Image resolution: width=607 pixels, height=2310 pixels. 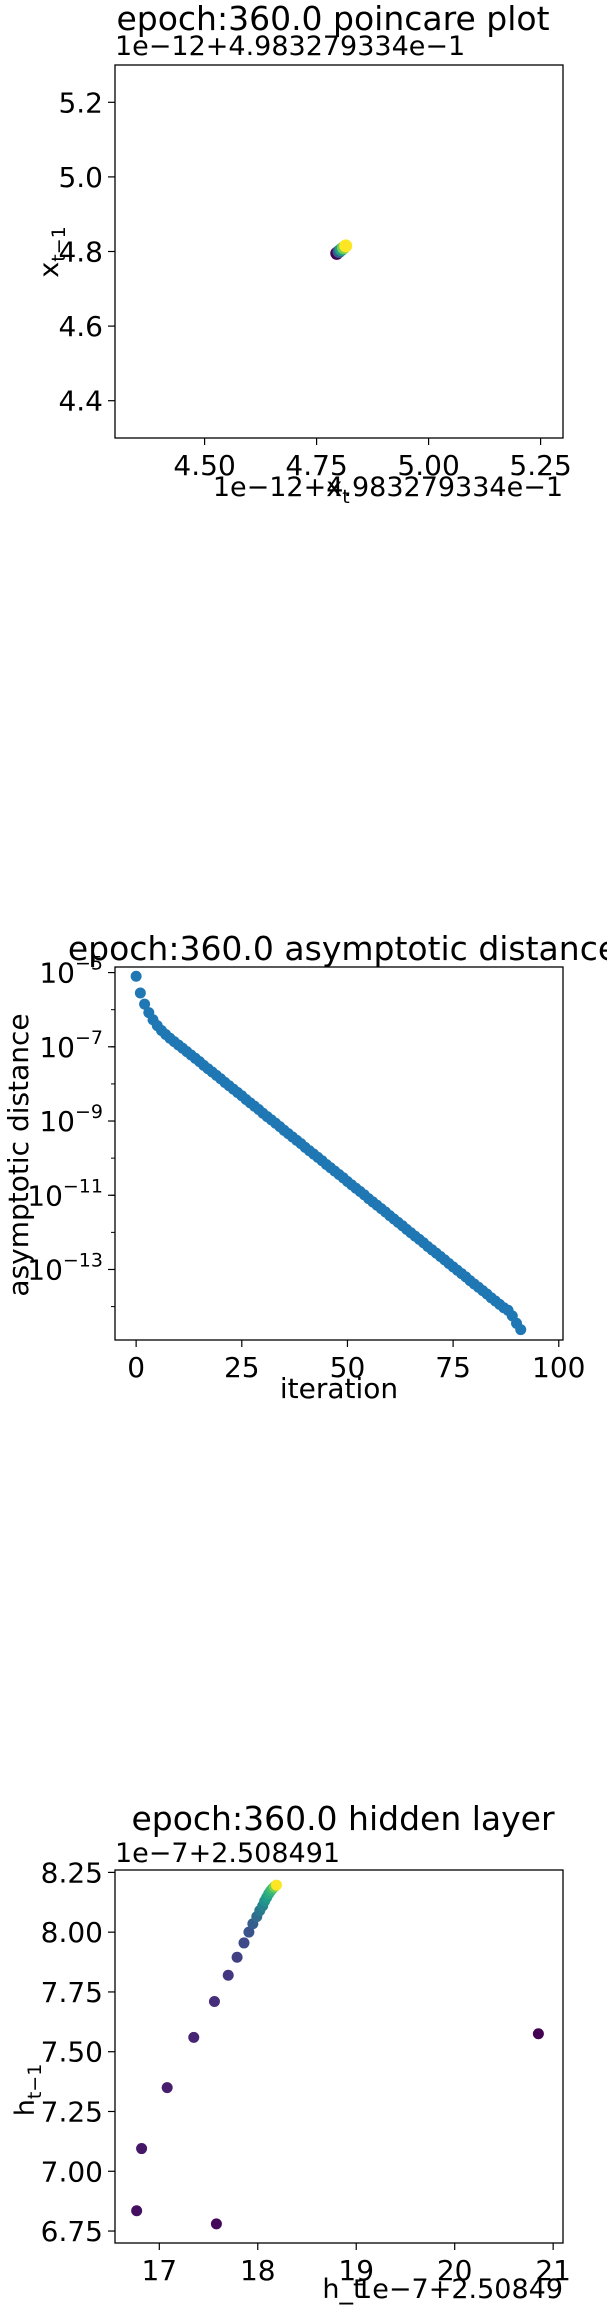 I want to click on x-tick-label: 18, so click(x=258, y=2270).